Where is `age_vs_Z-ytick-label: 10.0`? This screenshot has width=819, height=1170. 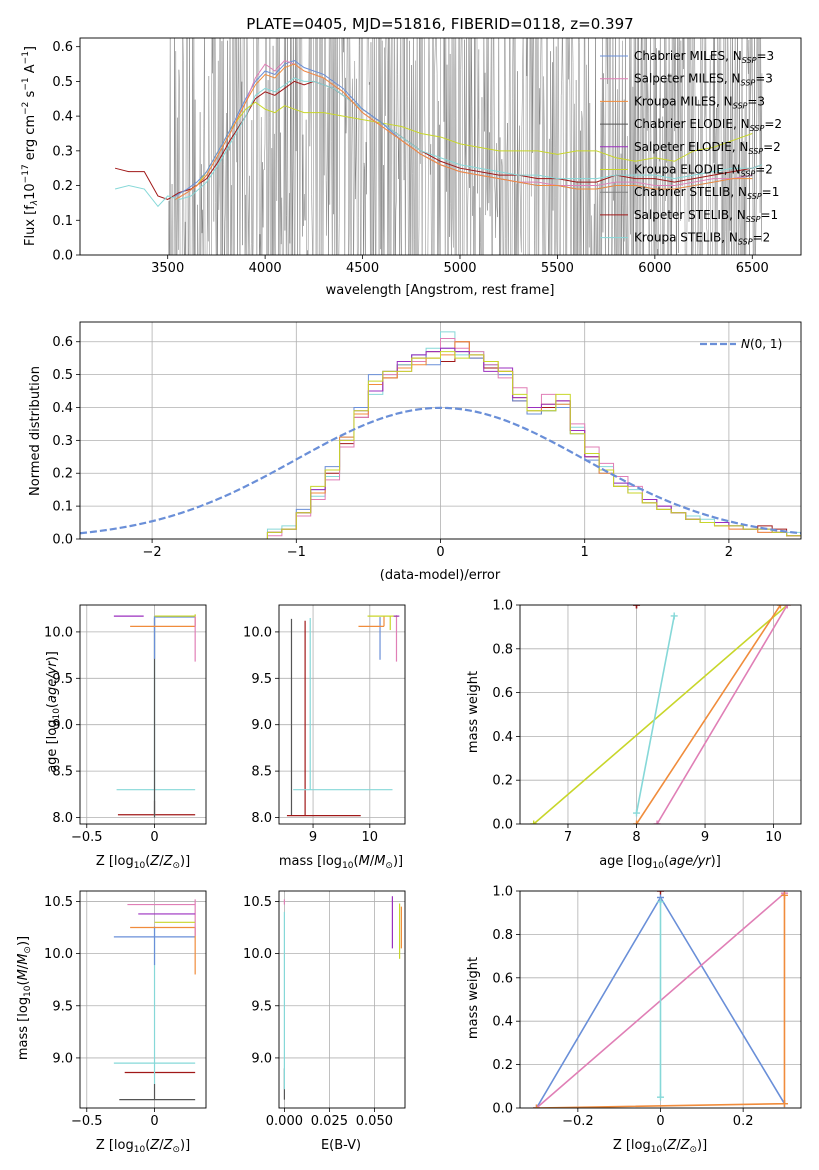 age_vs_Z-ytick-label: 10.0 is located at coordinates (58, 632).